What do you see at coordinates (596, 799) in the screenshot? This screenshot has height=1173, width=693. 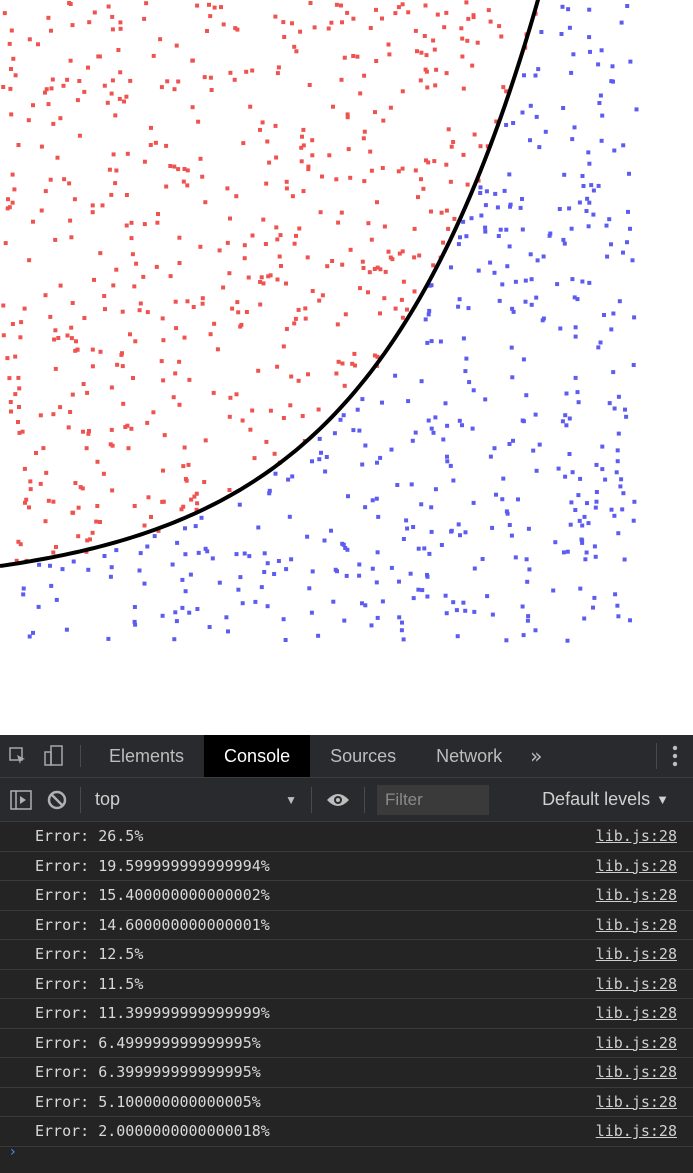 I see `log-levels-label: Default levels` at bounding box center [596, 799].